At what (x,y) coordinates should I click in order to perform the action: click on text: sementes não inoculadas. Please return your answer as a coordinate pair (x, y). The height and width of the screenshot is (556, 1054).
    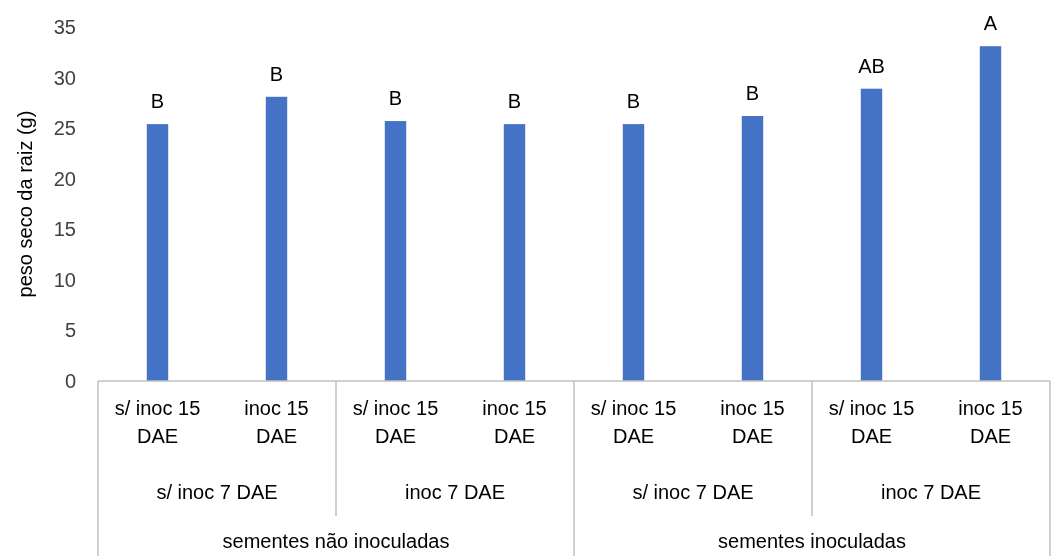
    Looking at the image, I should click on (336, 541).